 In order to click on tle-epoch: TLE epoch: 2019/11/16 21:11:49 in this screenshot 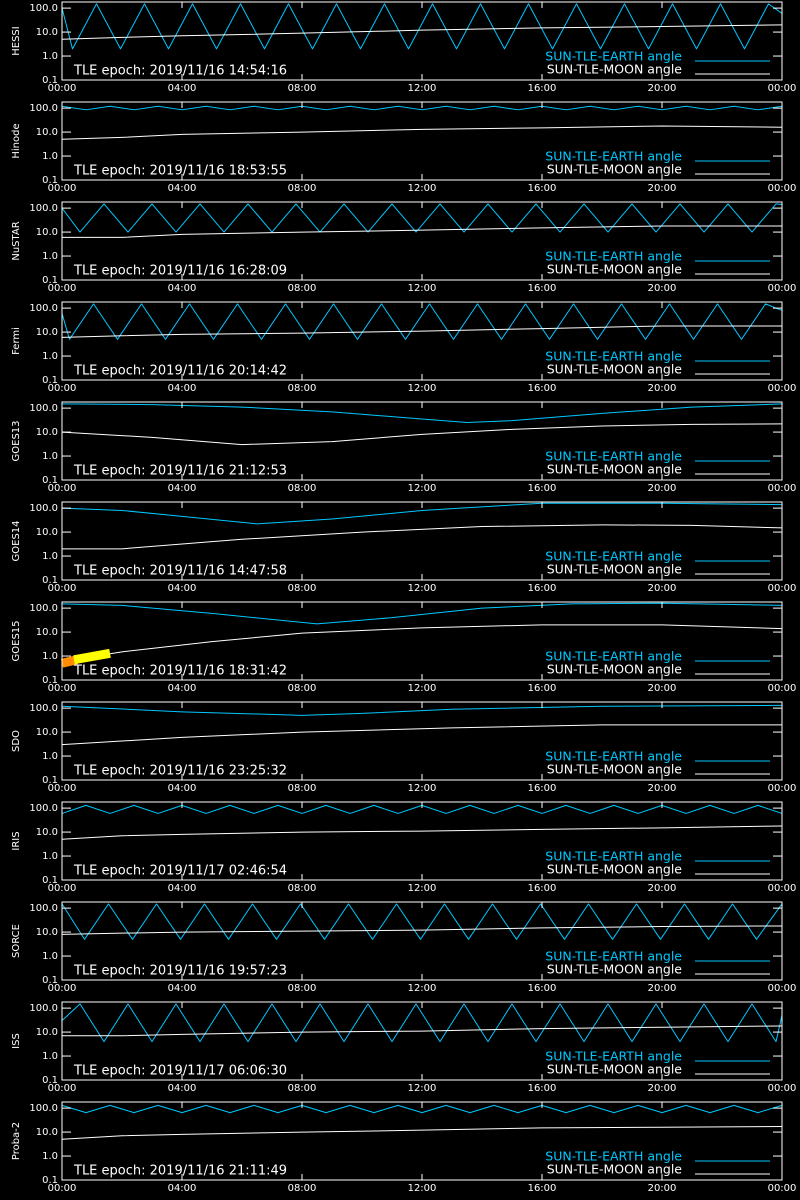, I will do `click(180, 1171)`.